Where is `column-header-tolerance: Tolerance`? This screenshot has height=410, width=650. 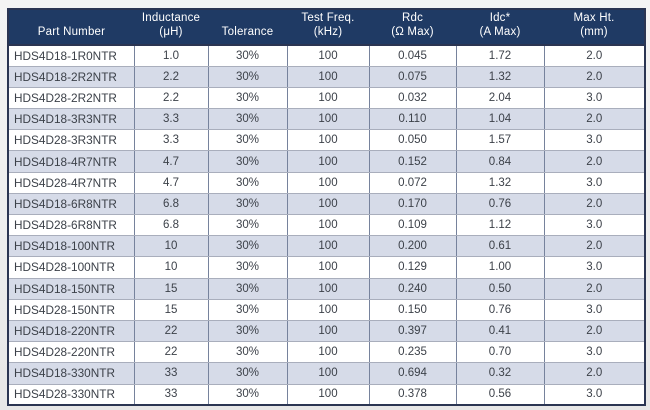
column-header-tolerance: Tolerance is located at coordinates (247, 27).